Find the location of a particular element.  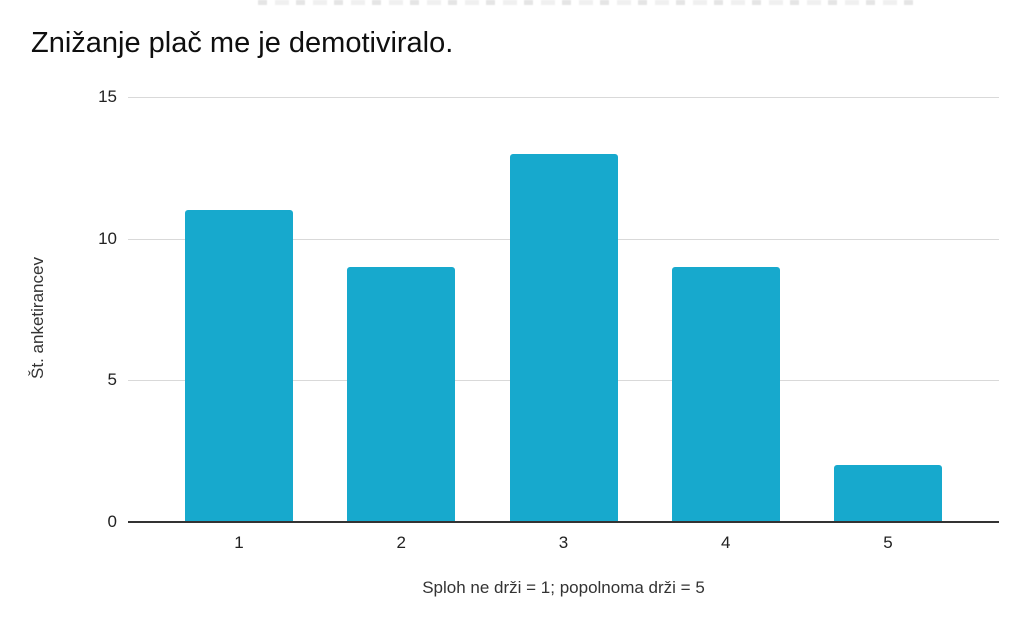

x-axis-line is located at coordinates (563, 522).